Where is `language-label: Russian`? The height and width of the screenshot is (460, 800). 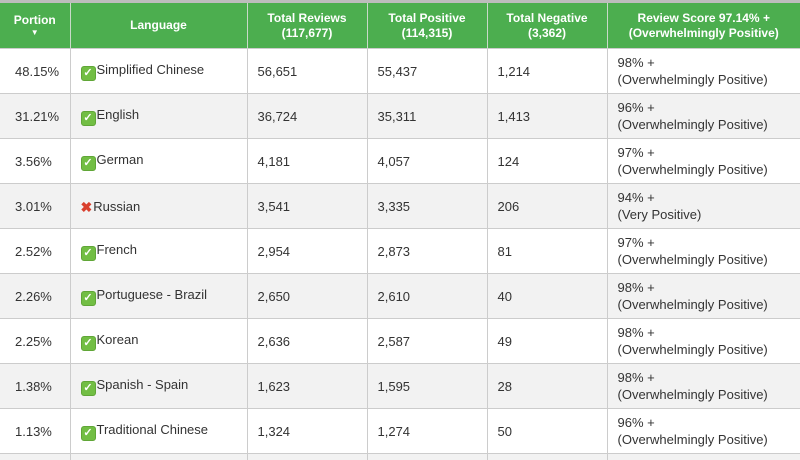
language-label: Russian is located at coordinates (117, 206).